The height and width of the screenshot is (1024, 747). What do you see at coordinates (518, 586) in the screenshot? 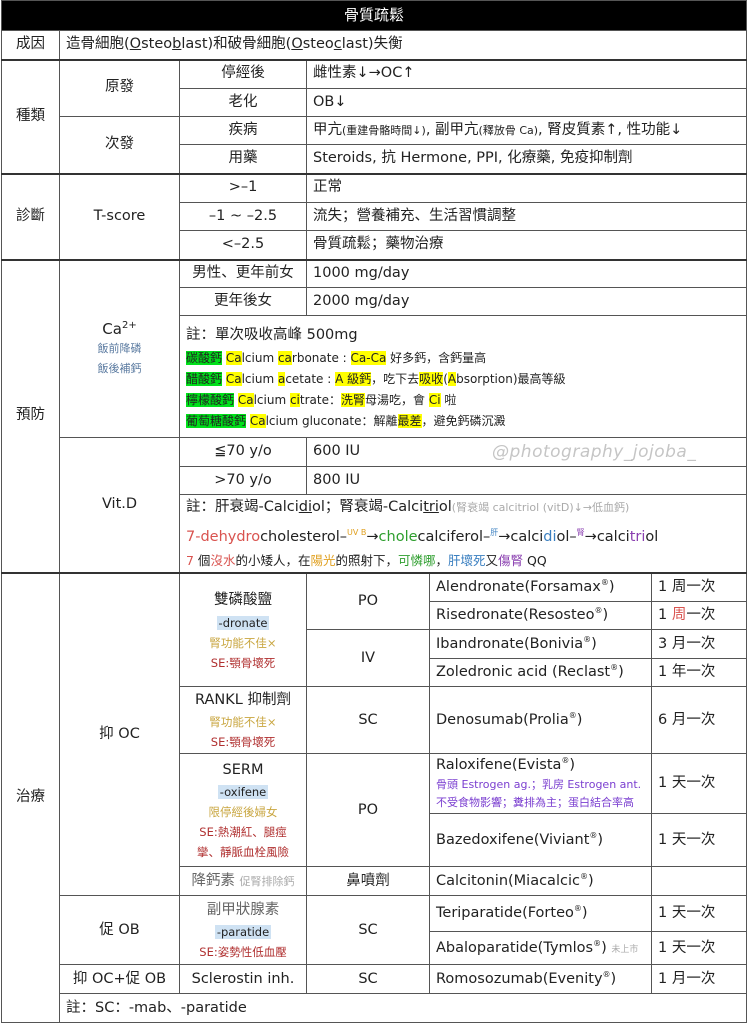
I see `drug-name-text: Alendronate(Forsamax` at bounding box center [518, 586].